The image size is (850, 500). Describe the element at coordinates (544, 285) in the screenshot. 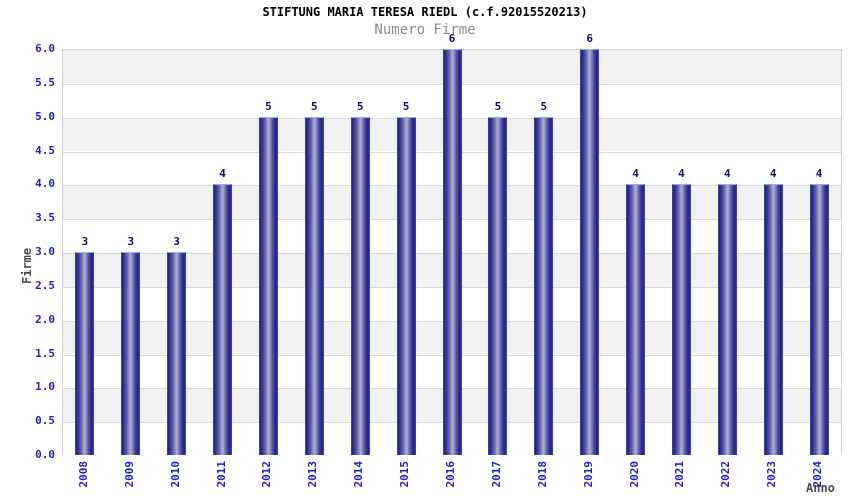

I see `bar-2018` at that location.